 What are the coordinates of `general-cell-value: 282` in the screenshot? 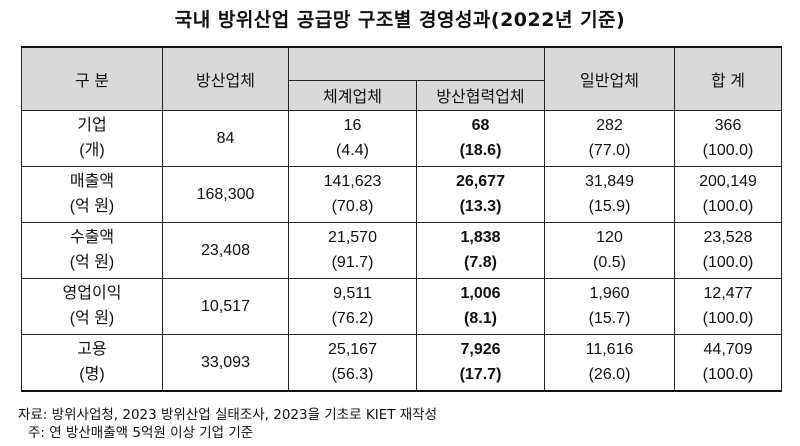 It's located at (609, 125).